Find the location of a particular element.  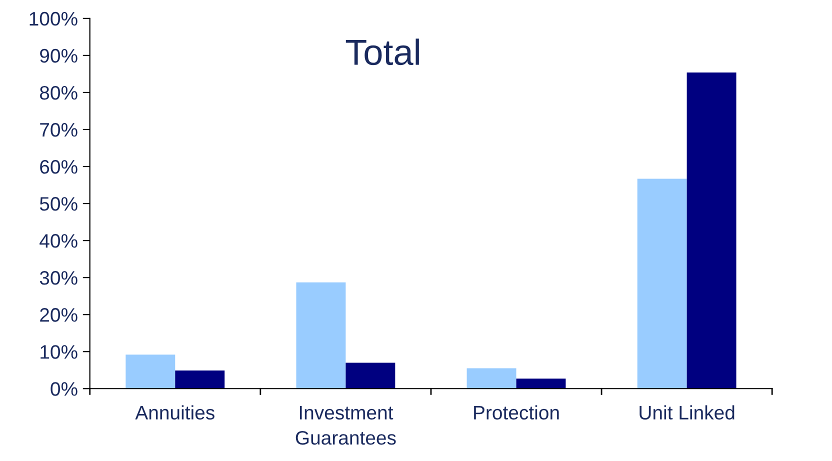

y-tick-label: 20% is located at coordinates (59, 315).